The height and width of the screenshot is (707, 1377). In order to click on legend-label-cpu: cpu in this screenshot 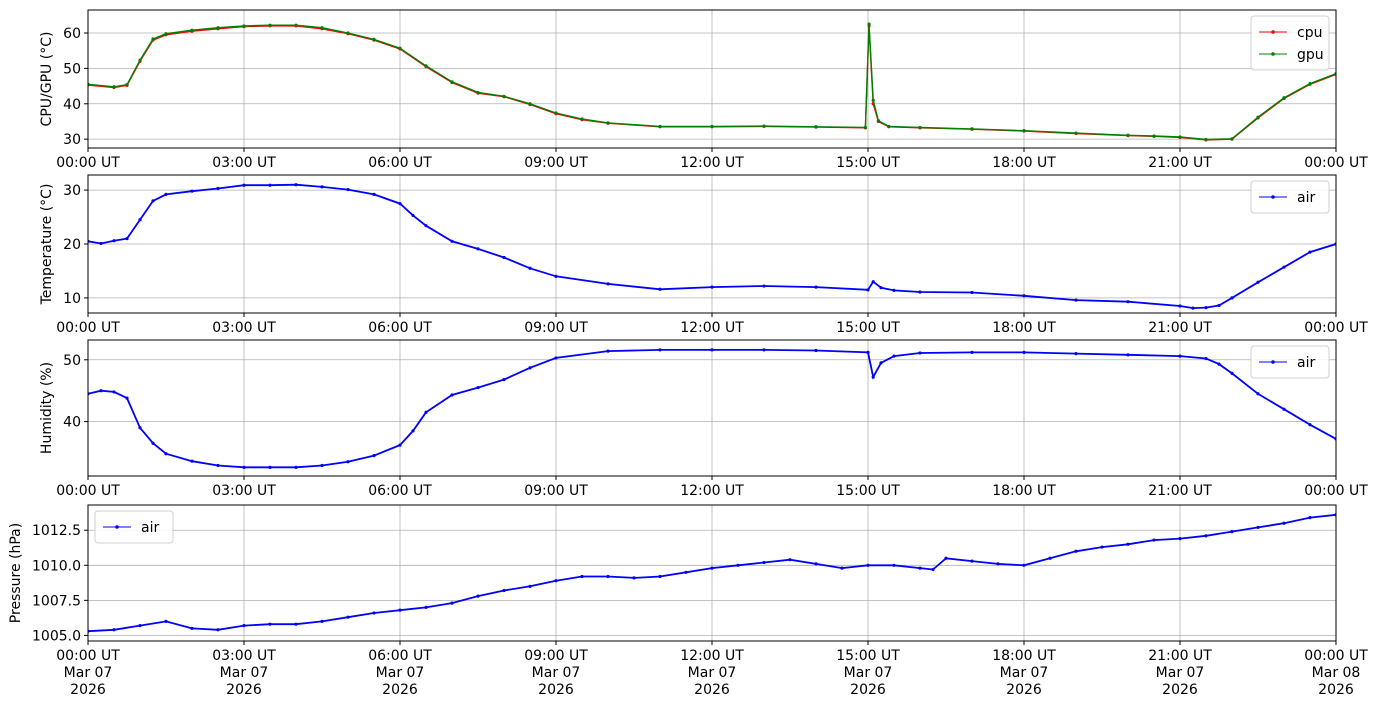, I will do `click(1309, 33)`.